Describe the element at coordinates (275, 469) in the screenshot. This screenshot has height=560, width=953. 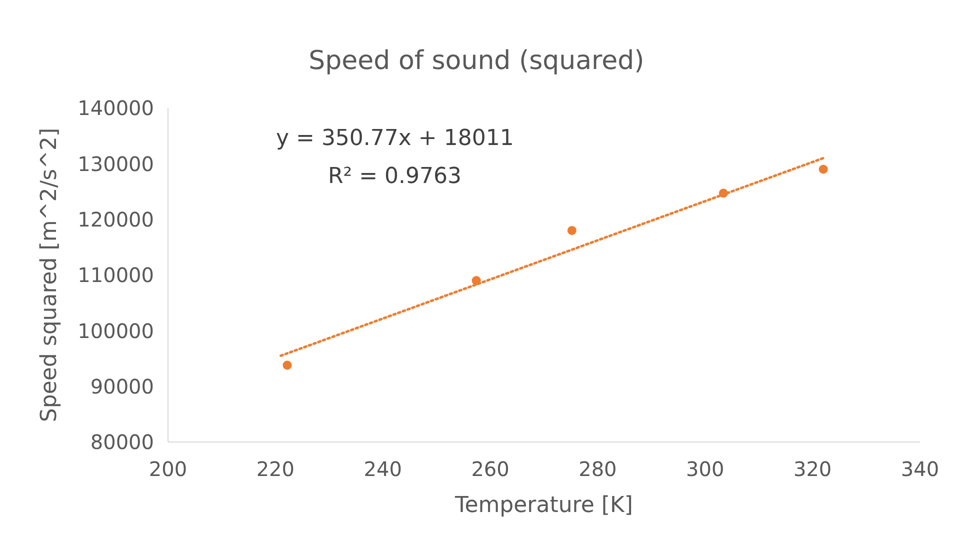
I see `x-tick-label: 220` at that location.